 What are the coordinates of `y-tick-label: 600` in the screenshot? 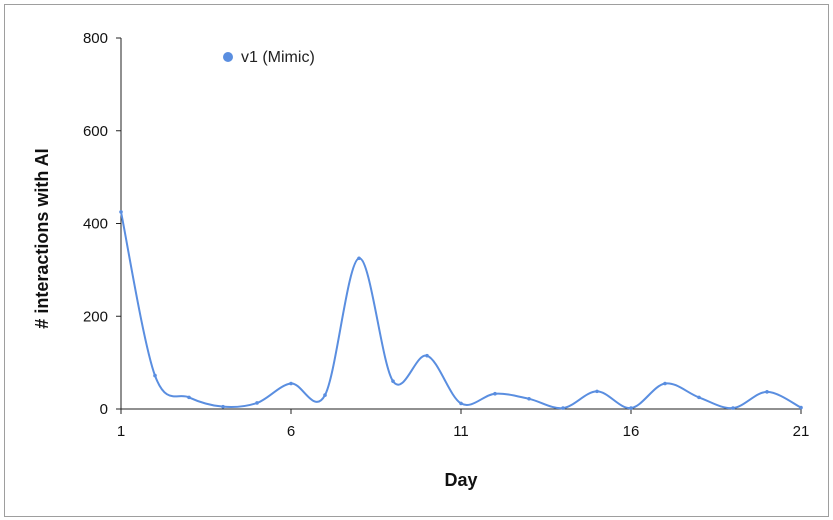 It's located at (95, 131).